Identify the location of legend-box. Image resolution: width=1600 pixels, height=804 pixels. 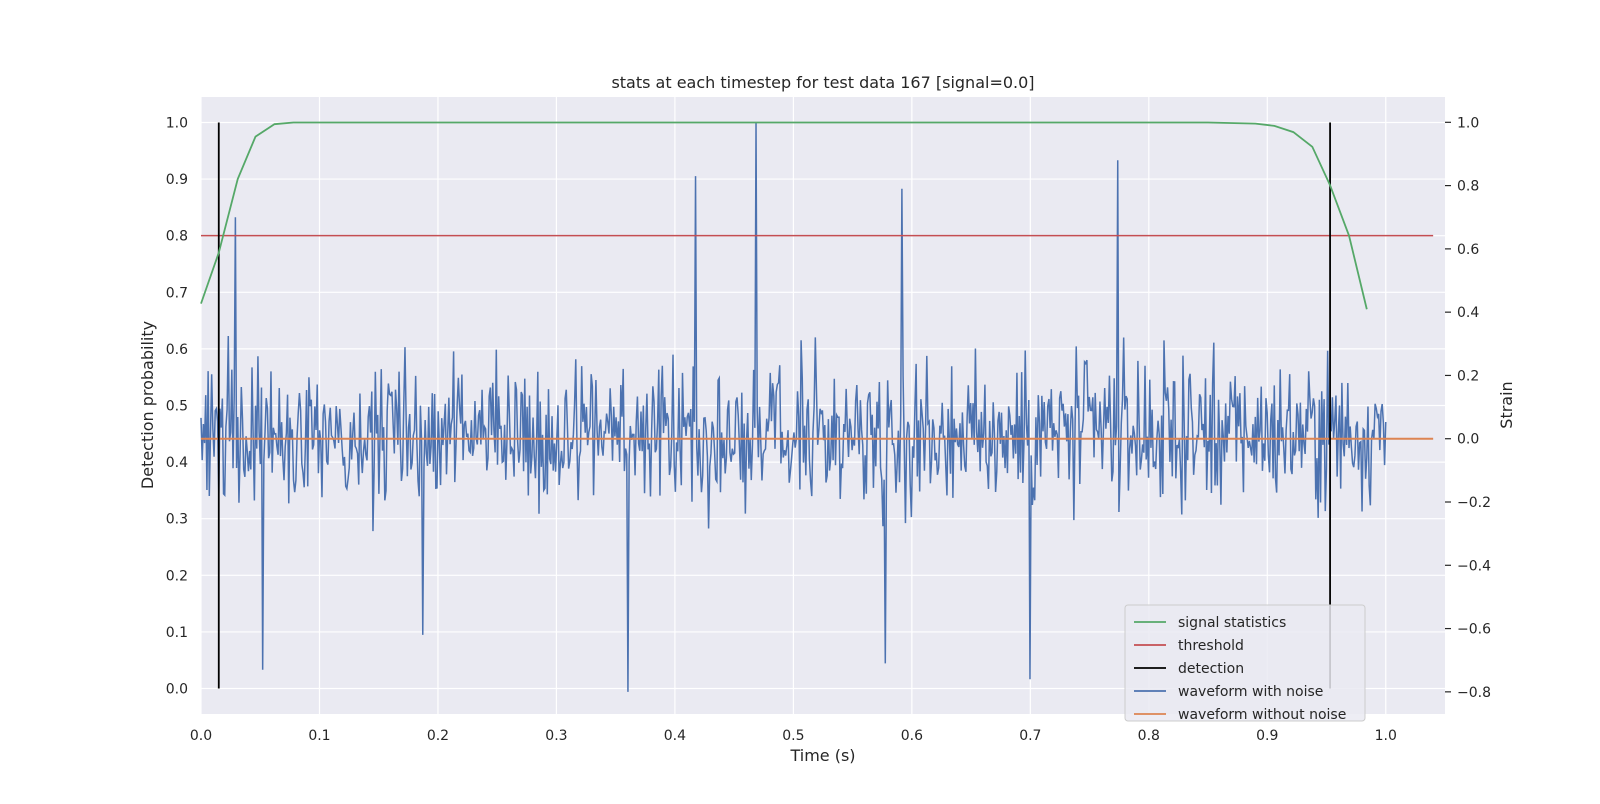
(1245, 663).